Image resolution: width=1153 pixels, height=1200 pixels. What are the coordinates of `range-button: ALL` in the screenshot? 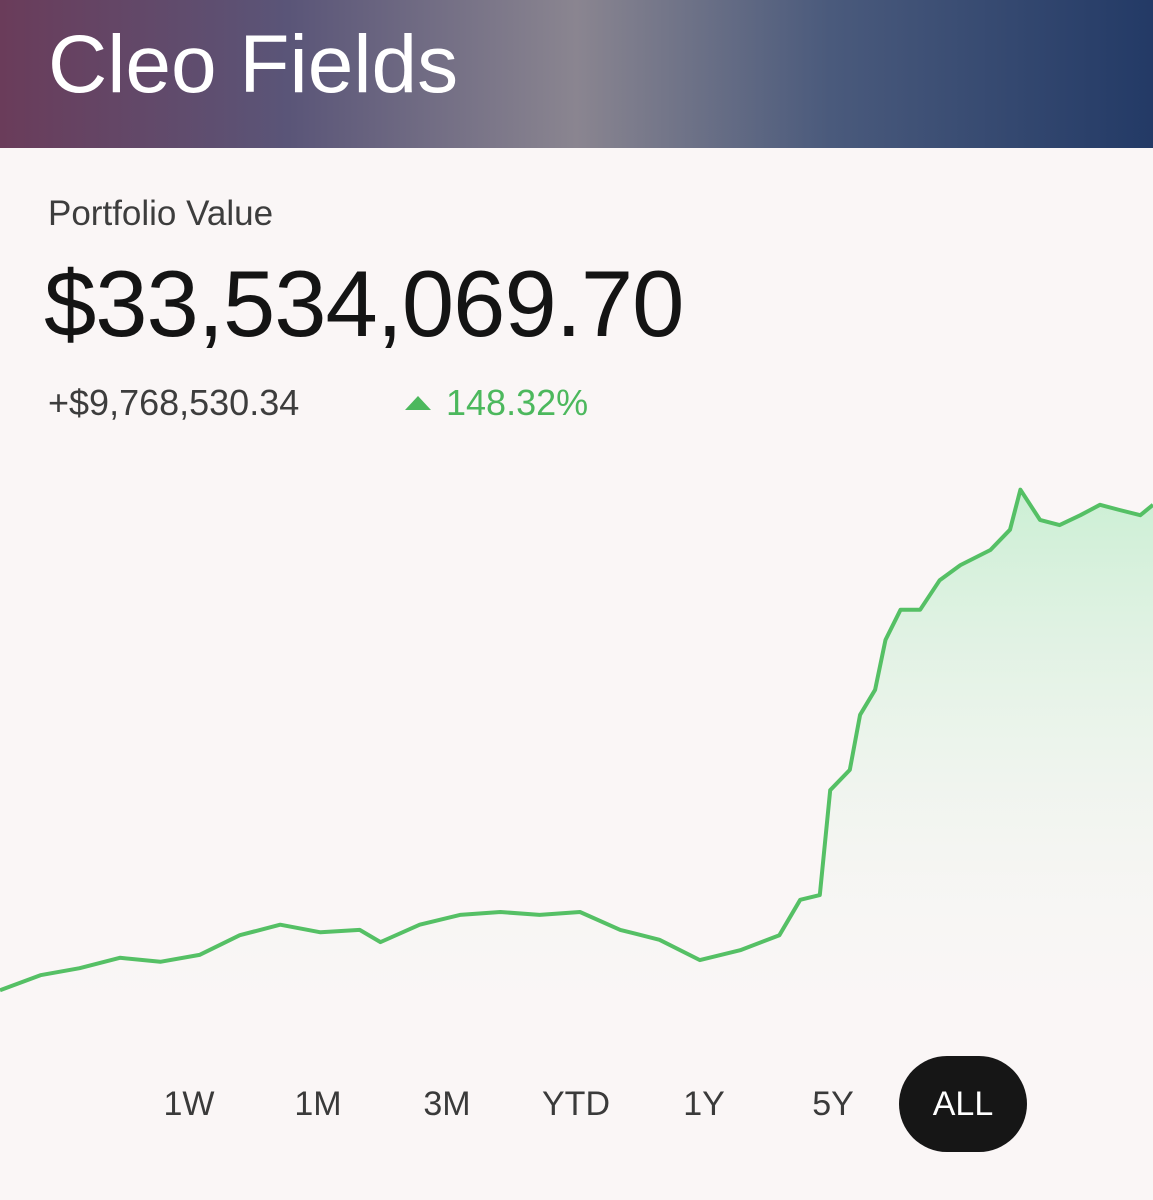 It's located at (963, 1104).